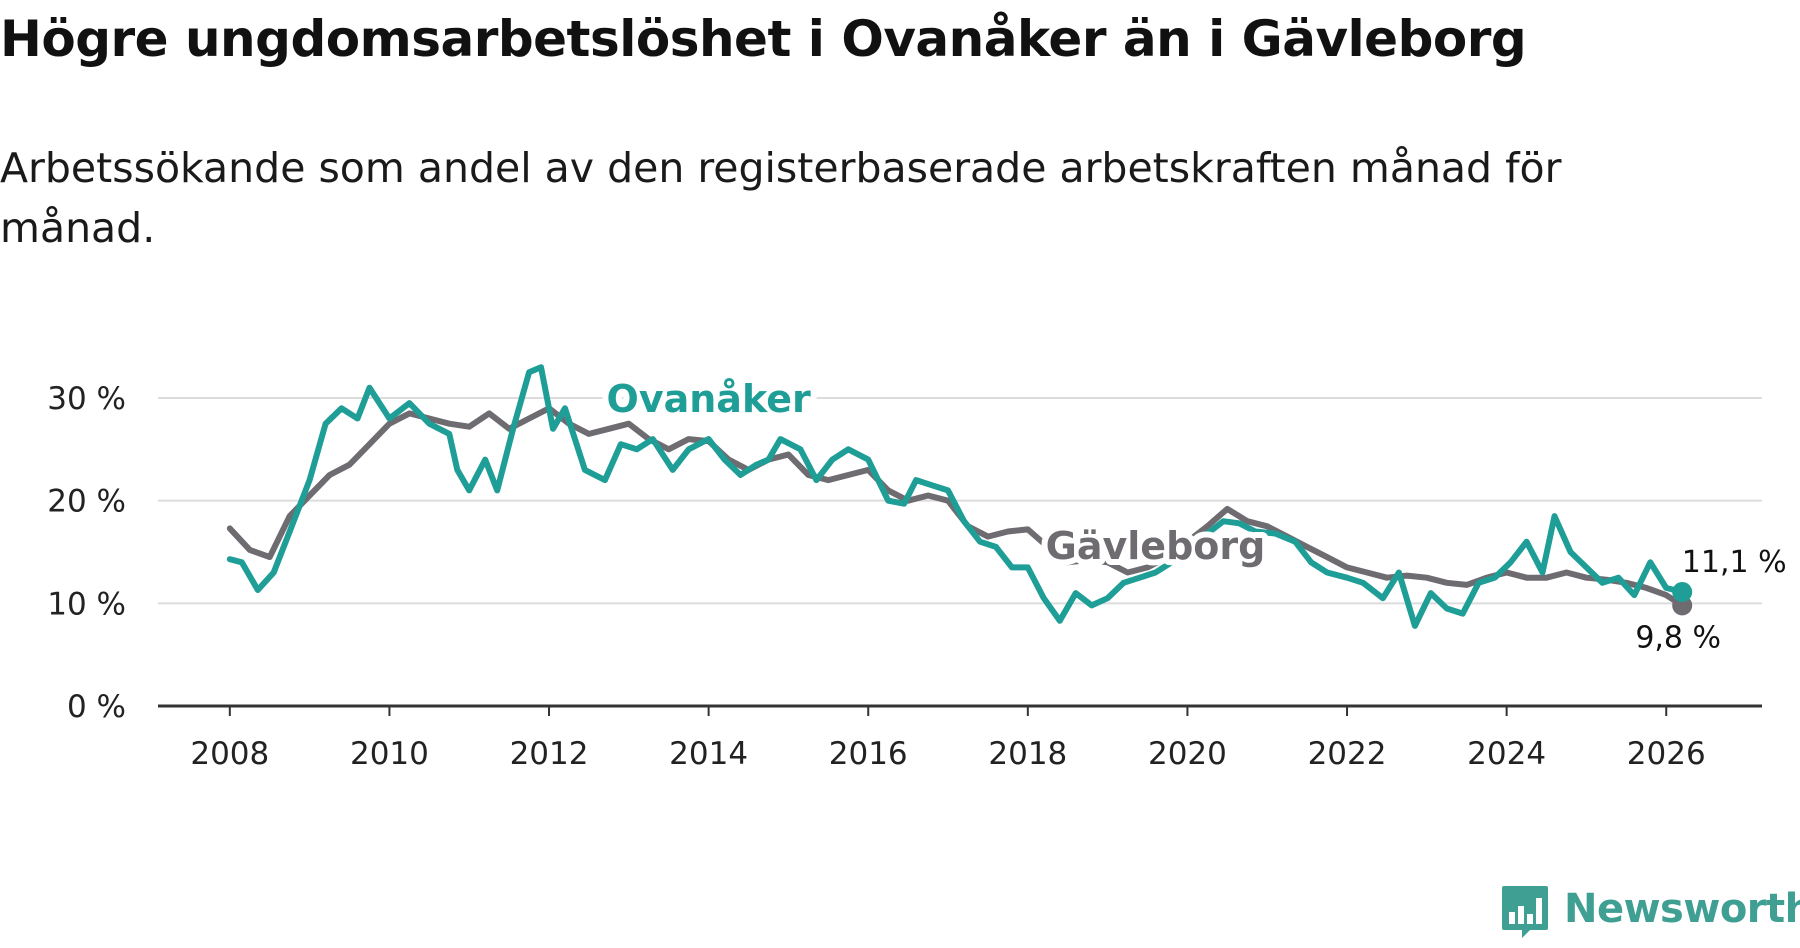  What do you see at coordinates (389, 754) in the screenshot?
I see `x-tick-label: 2010` at bounding box center [389, 754].